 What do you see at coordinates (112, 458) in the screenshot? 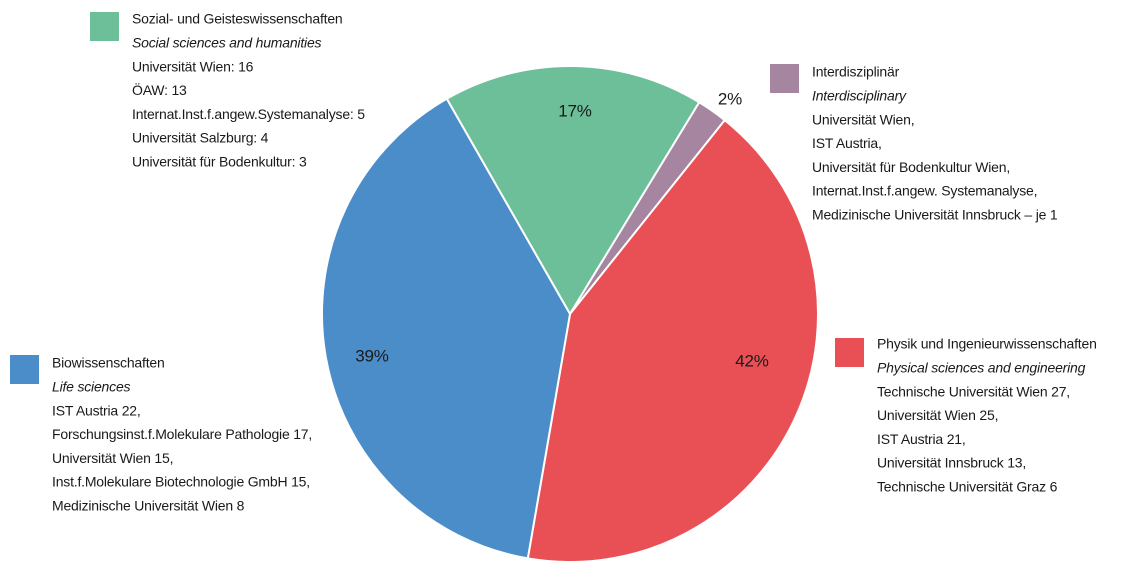
I see `legend-detail: Universität Wien 15,` at bounding box center [112, 458].